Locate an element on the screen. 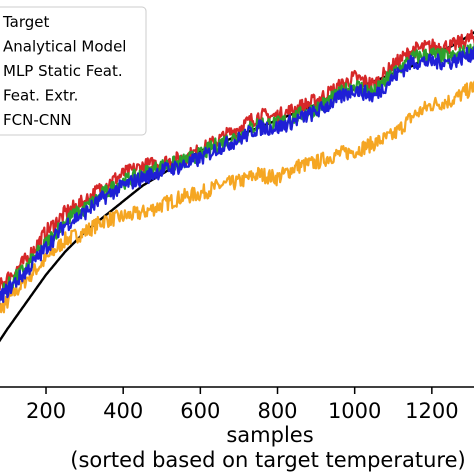 Image resolution: width=474 pixels, height=474 pixels. x-tick-label: 800 is located at coordinates (277, 411).